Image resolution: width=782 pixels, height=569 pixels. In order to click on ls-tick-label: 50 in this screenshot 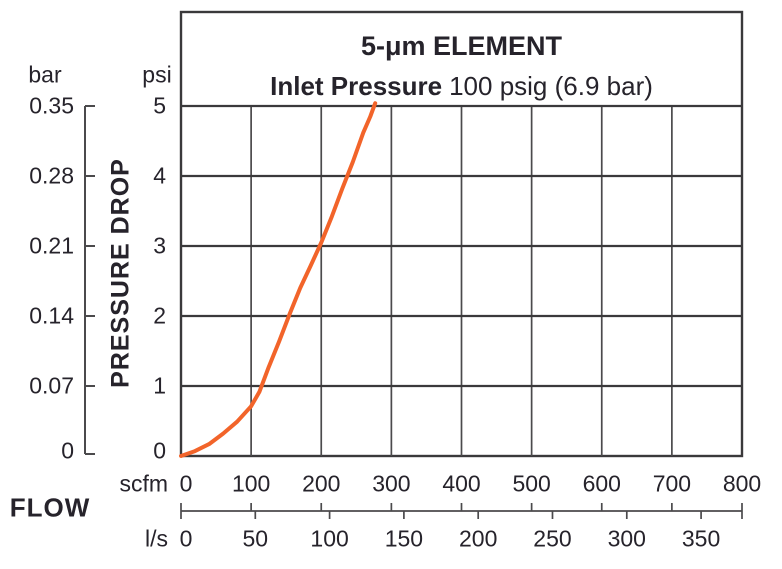, I will do `click(255, 538)`.